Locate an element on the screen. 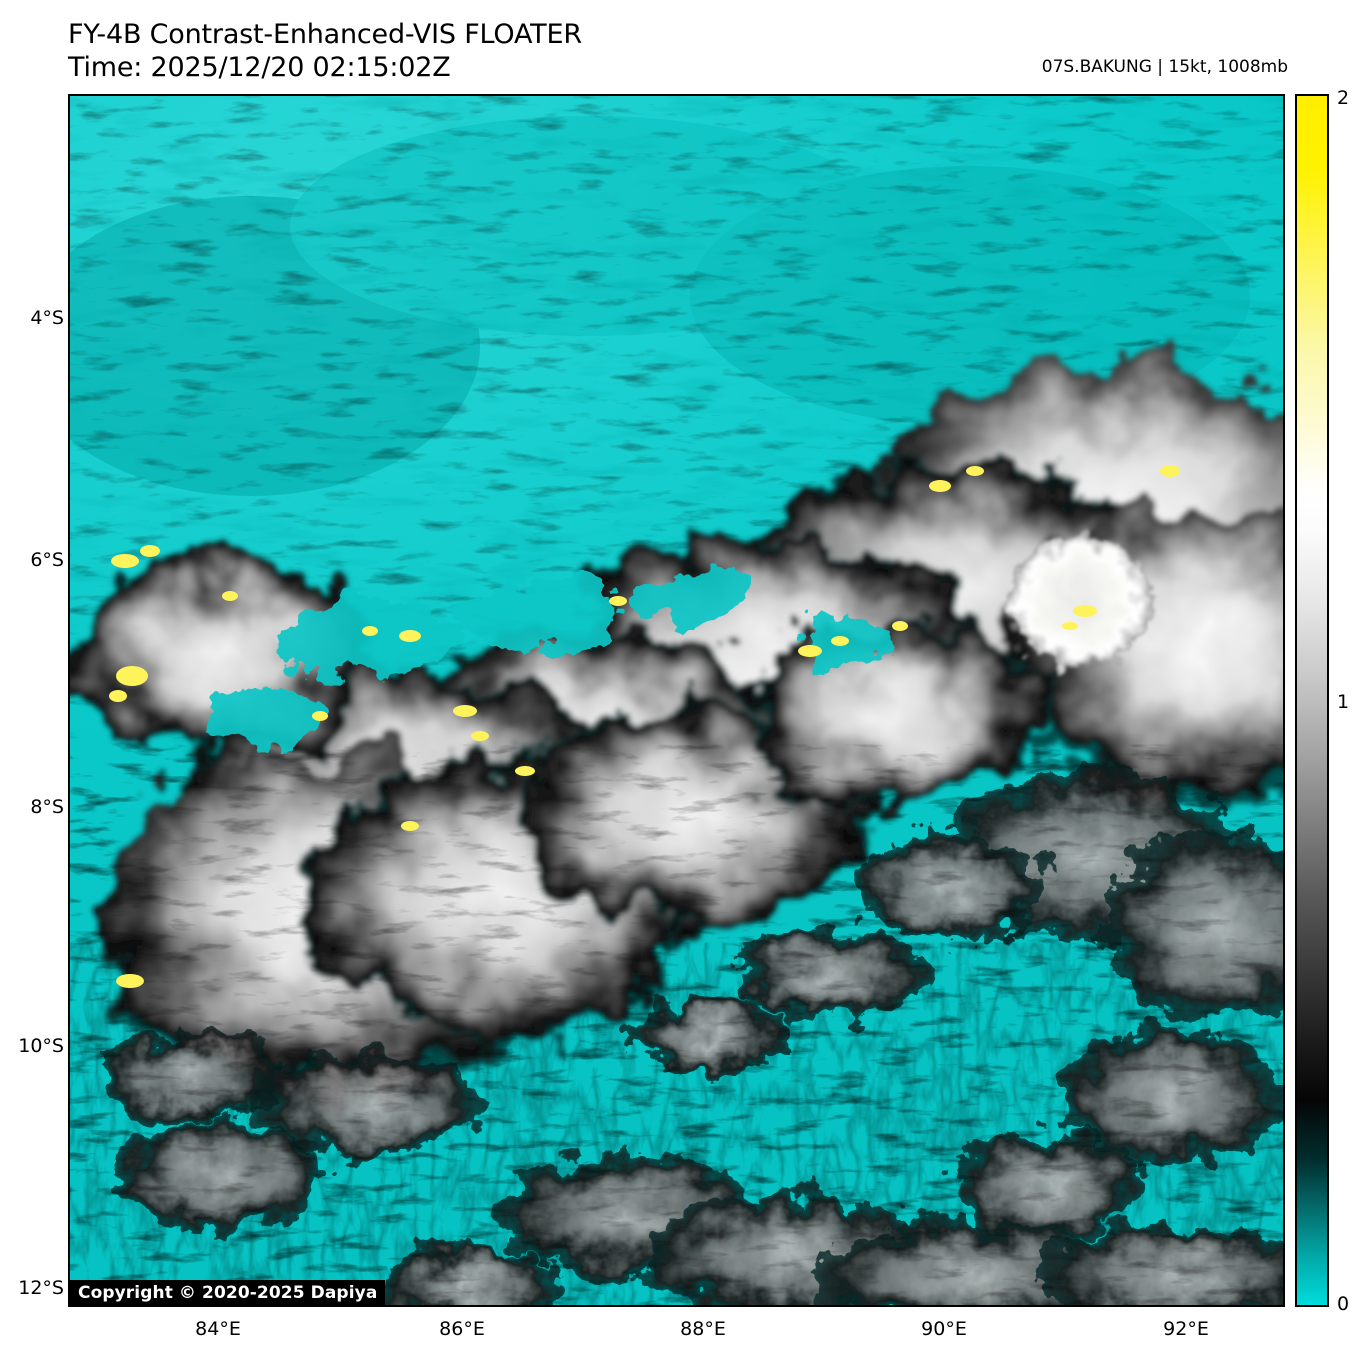 Image resolution: width=1362 pixels, height=1359 pixels. colorbar: 2 1 0 is located at coordinates (1322, 701).